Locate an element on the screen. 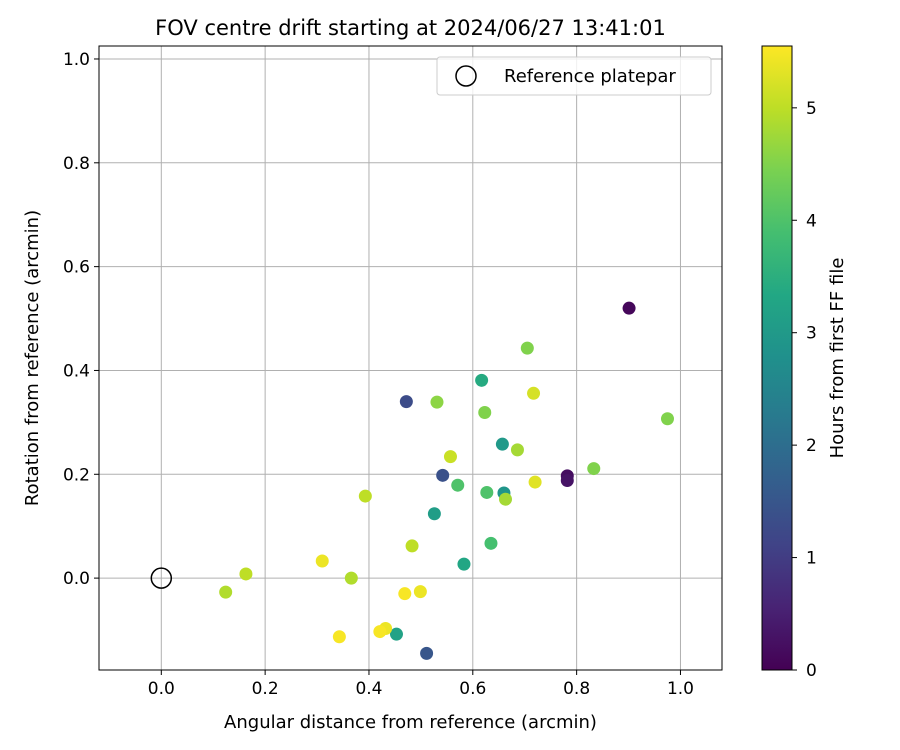 The image size is (900, 750). x-axis-ticks: 0.0 0.2 0.4 0.6 0.8 1.0 is located at coordinates (421, 684).